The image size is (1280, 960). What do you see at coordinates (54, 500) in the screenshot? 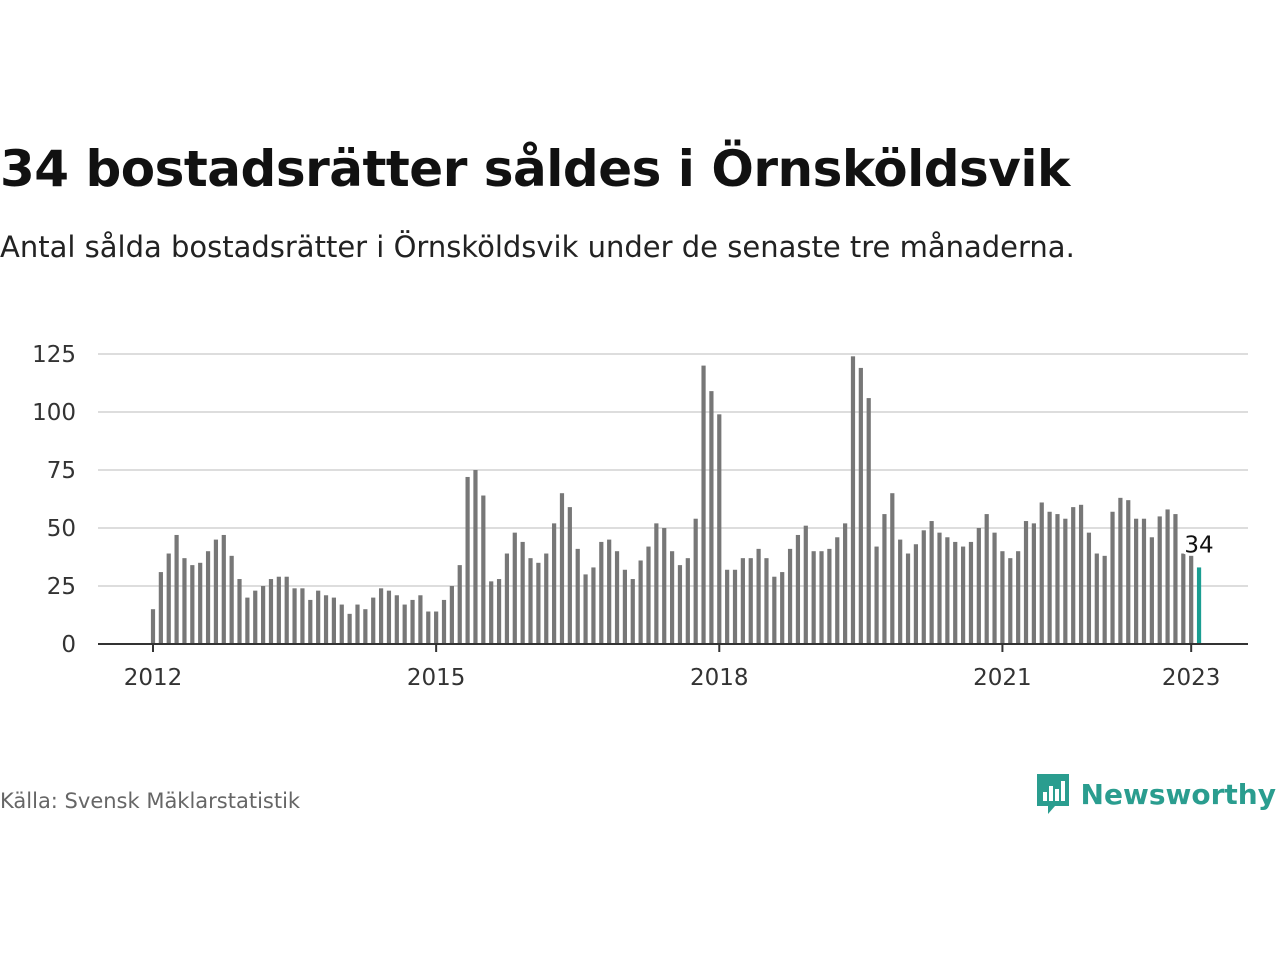
I see `y-axis-ticks: 0 25 50 75 100 125` at bounding box center [54, 500].